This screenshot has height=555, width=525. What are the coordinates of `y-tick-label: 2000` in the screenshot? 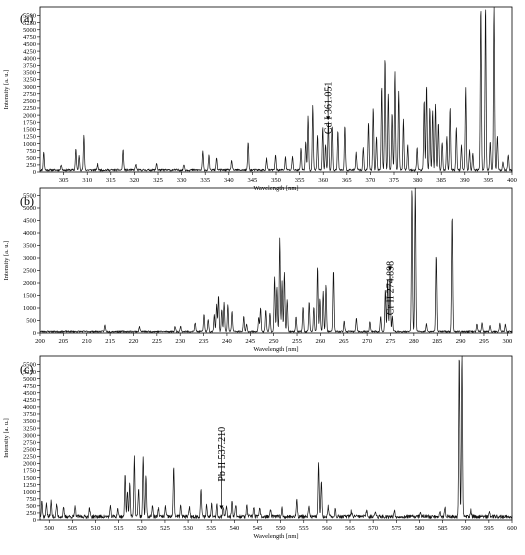 It's located at (29, 283).